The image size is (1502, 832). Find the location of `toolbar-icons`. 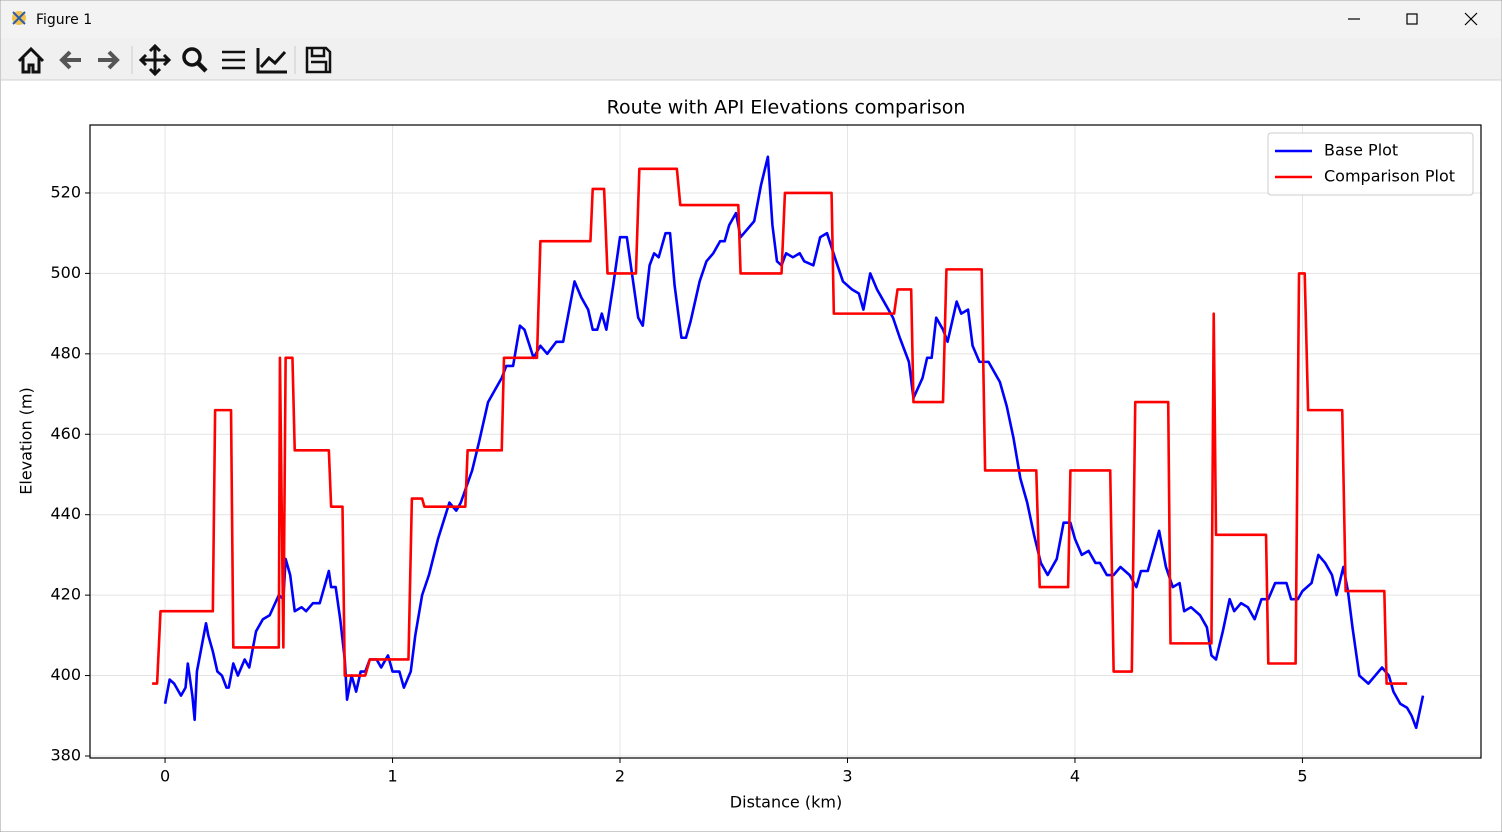

toolbar-icons is located at coordinates (174, 60).